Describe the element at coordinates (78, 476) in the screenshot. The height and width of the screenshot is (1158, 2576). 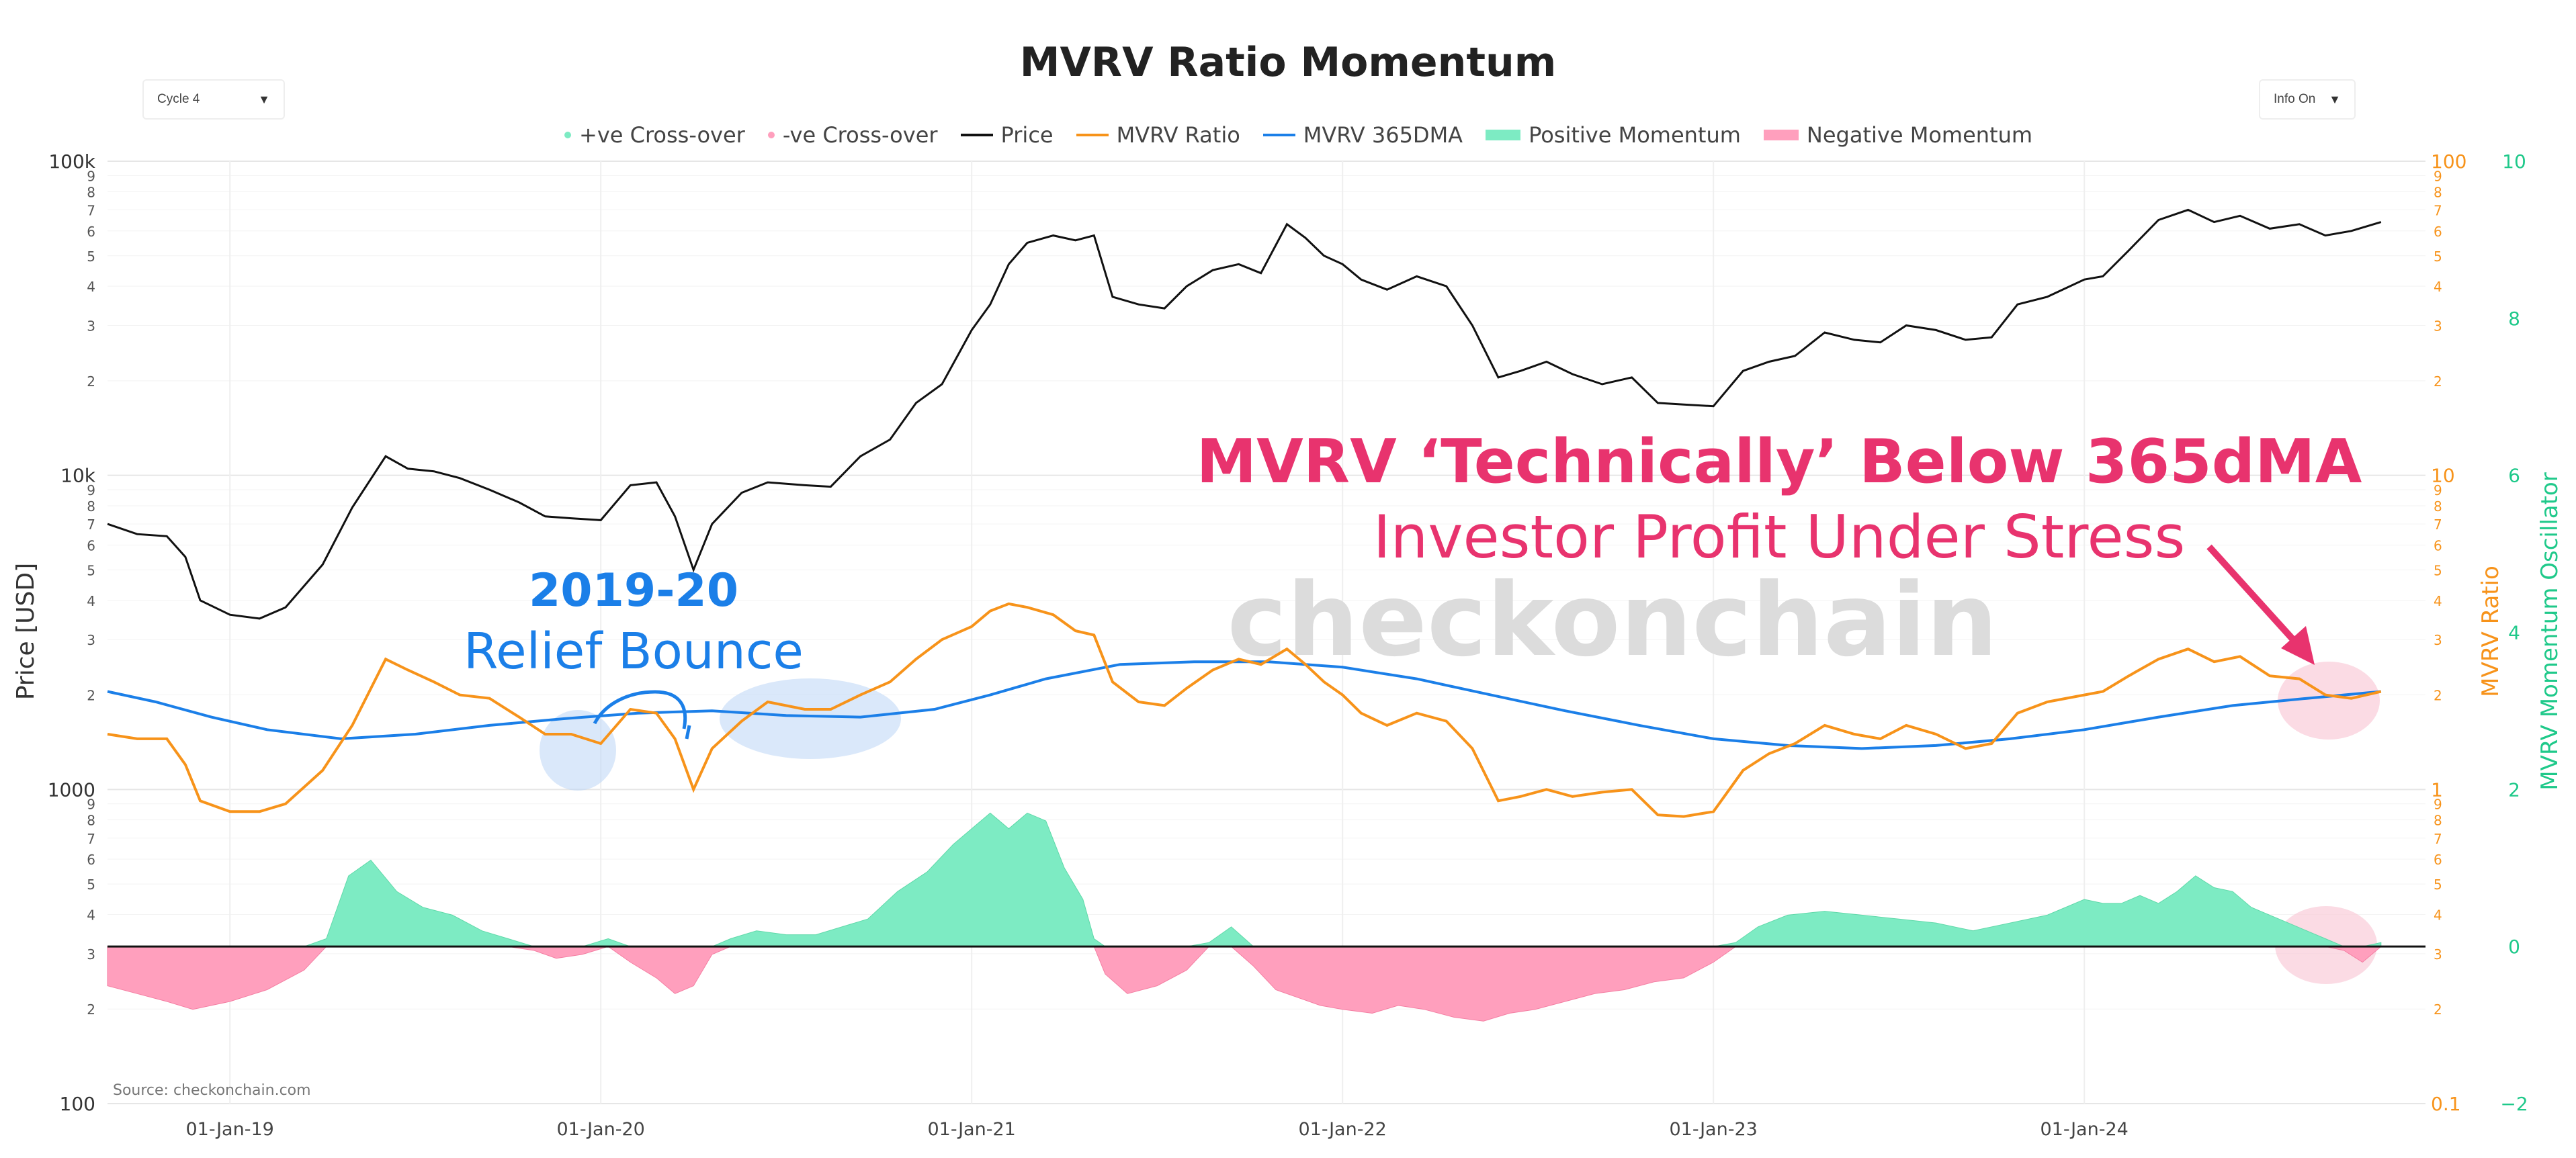
I see `left-major-tick-label: 10k` at that location.